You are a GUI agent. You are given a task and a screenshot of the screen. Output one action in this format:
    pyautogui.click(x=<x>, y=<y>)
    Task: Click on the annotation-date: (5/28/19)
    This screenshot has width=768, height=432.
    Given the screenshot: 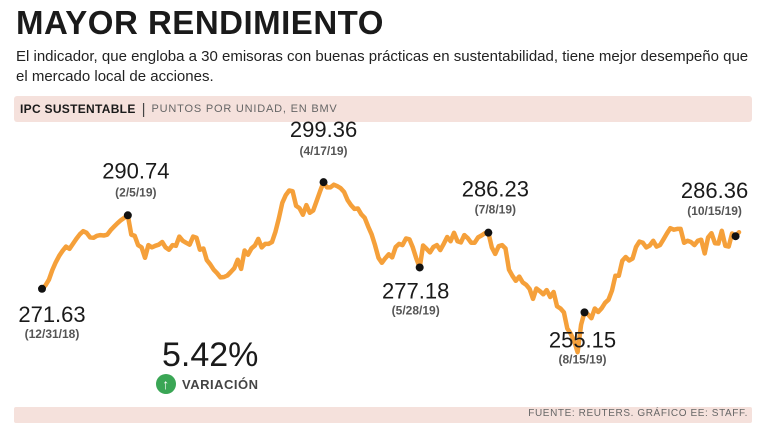 What is the action you would take?
    pyautogui.click(x=416, y=310)
    